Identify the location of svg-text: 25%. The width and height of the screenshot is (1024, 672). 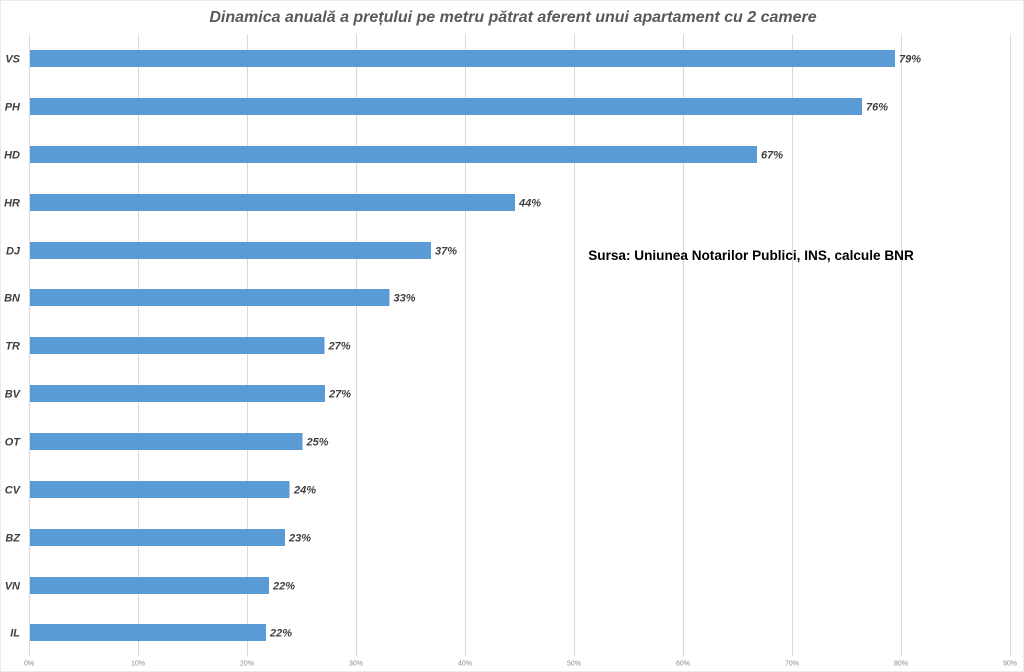
(317, 443).